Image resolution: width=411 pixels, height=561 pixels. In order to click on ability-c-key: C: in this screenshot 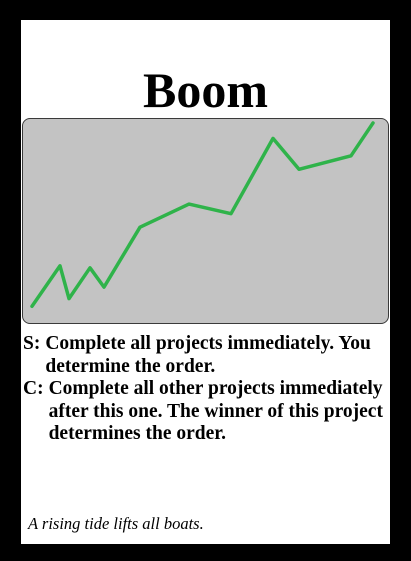, I will do `click(33, 388)`.